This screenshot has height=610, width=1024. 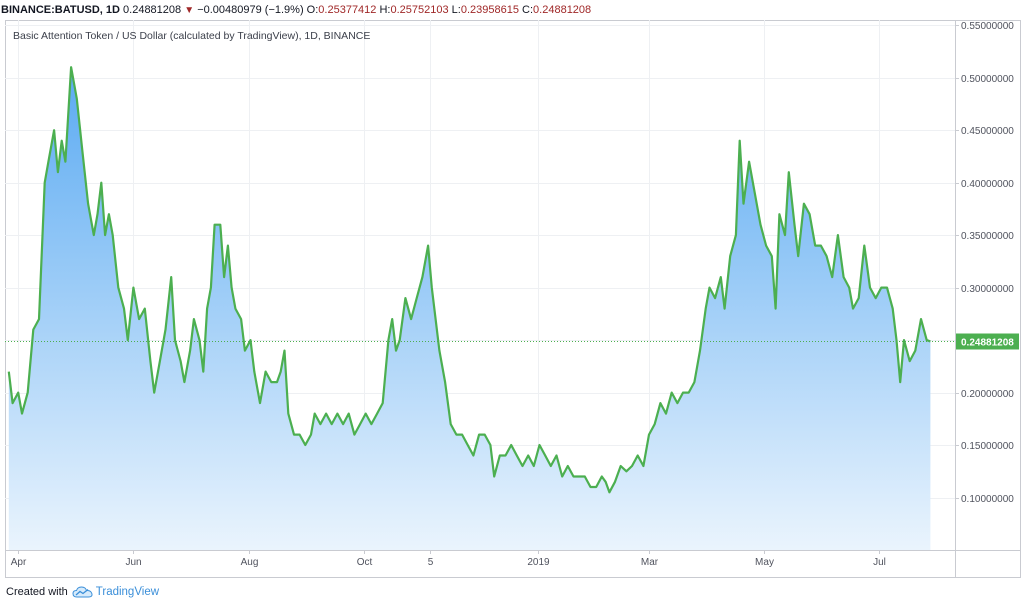 What do you see at coordinates (987, 446) in the screenshot?
I see `y-tick-label: 0.15000000` at bounding box center [987, 446].